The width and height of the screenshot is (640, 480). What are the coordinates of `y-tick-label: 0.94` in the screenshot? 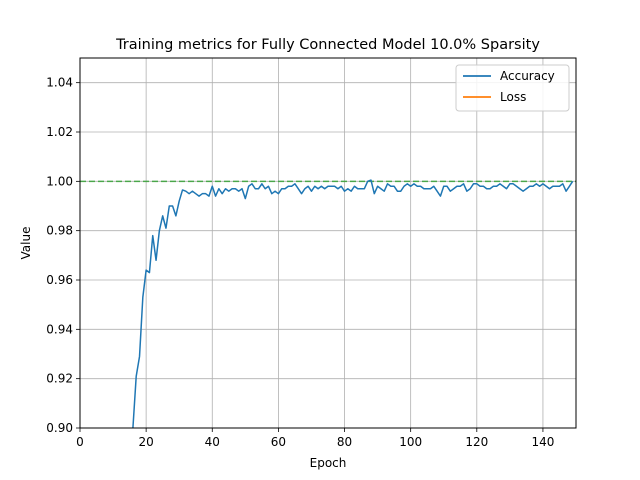 It's located at (59, 329).